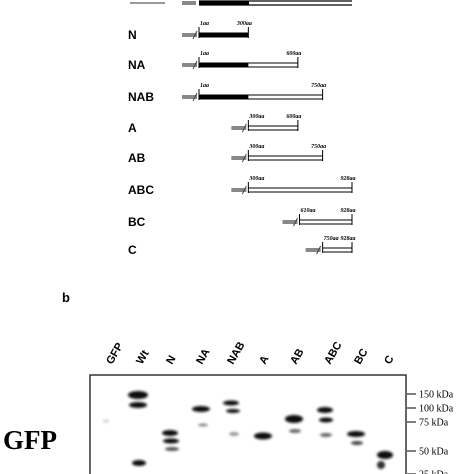 The width and height of the screenshot is (474, 474). What do you see at coordinates (434, 452) in the screenshot?
I see `marker-label: 50 kDa` at bounding box center [434, 452].